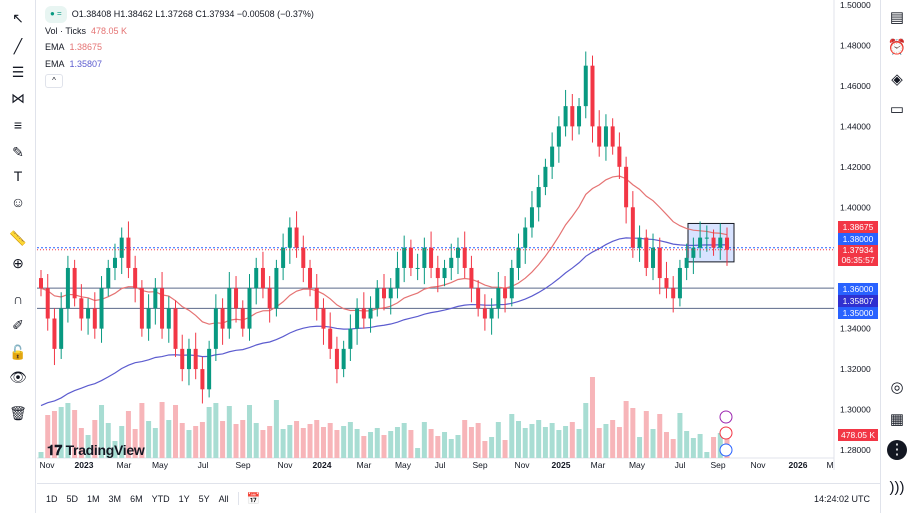 This screenshot has width=912, height=513. I want to click on text-icon: T, so click(18, 176).